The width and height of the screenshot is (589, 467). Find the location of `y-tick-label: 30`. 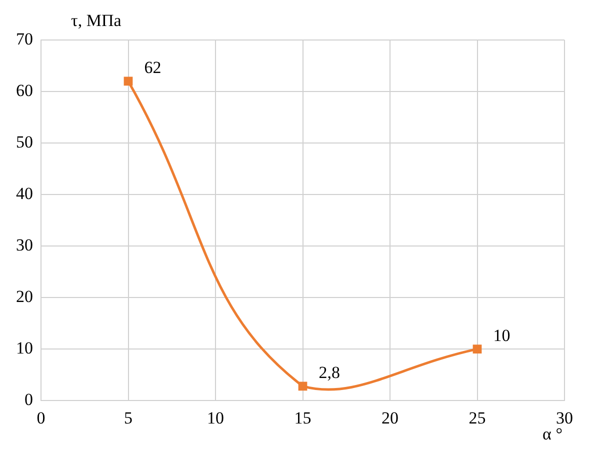

y-tick-label: 30 is located at coordinates (24, 245).